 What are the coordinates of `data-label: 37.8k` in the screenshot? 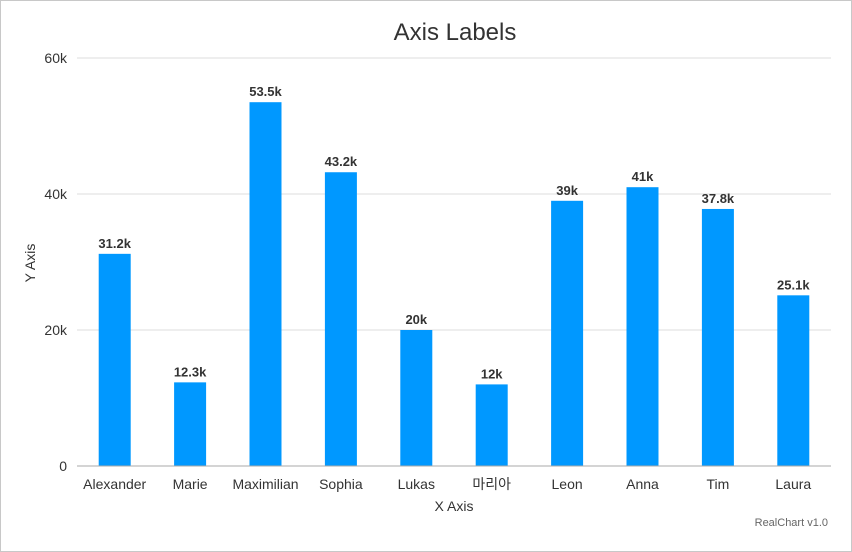 It's located at (718, 198).